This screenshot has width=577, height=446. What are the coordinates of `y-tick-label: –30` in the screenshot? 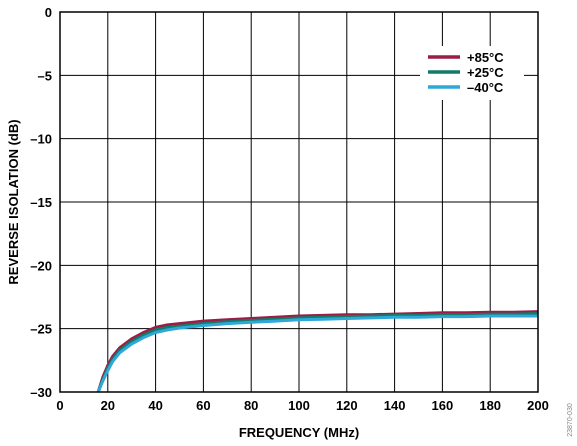 It's located at (41, 392).